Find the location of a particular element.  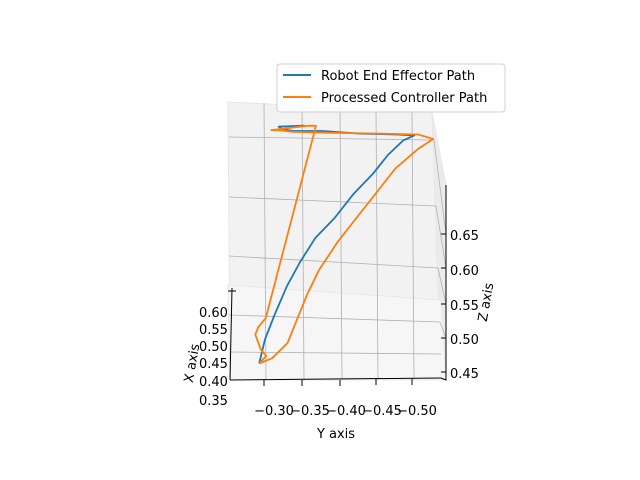

z-tick-label: 0.55 is located at coordinates (464, 306).